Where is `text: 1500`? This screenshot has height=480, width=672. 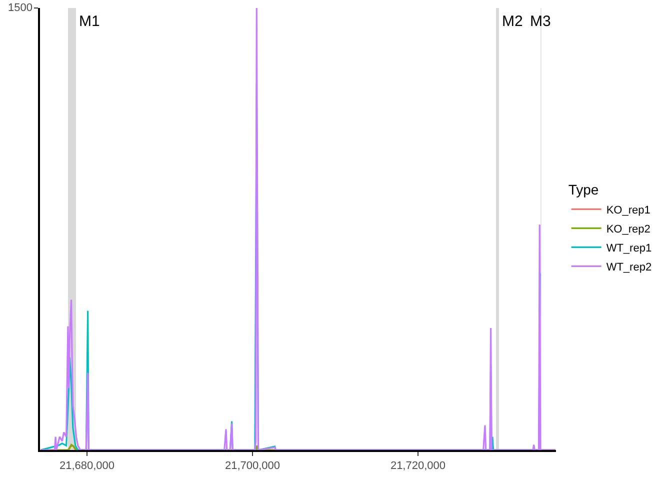 text: 1500 is located at coordinates (20, 8).